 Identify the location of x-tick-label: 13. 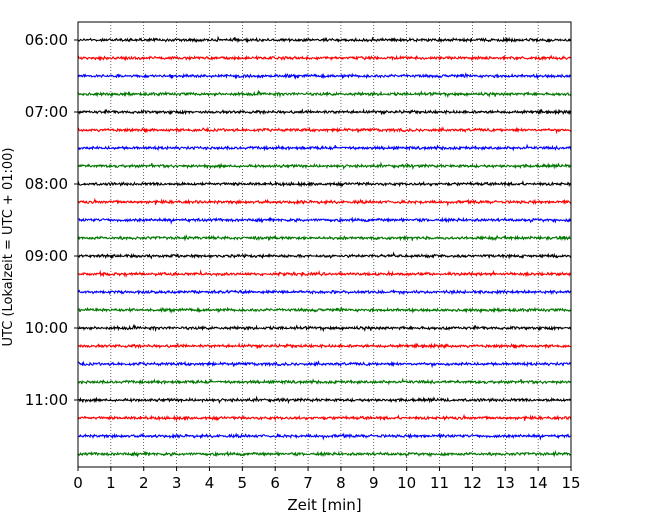
(505, 483).